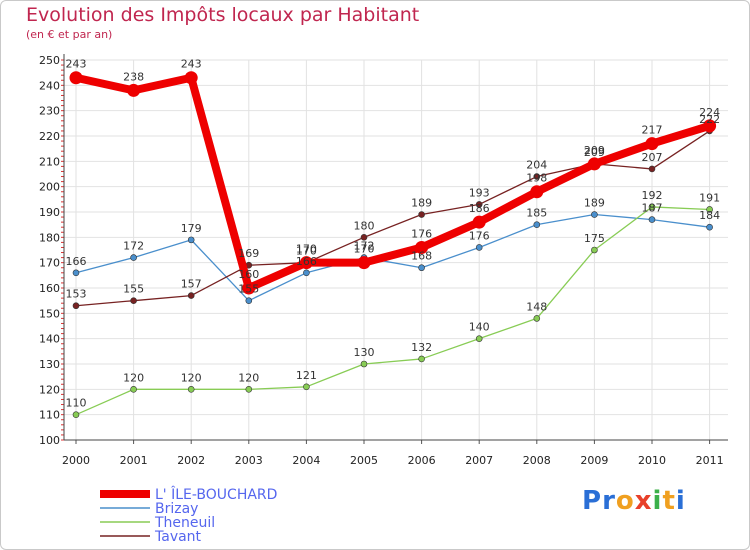 The image size is (750, 550). Describe the element at coordinates (49, 237) in the screenshot. I see `y-tick-label: 180` at that location.